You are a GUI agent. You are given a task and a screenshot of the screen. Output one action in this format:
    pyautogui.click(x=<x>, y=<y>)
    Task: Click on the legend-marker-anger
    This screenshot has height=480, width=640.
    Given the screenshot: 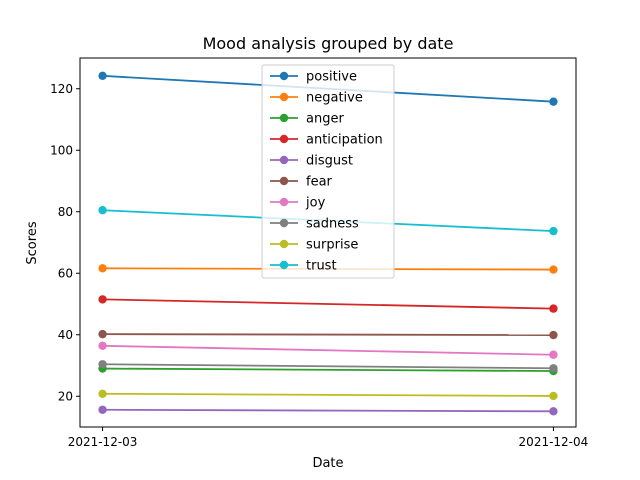 What is the action you would take?
    pyautogui.click(x=284, y=118)
    